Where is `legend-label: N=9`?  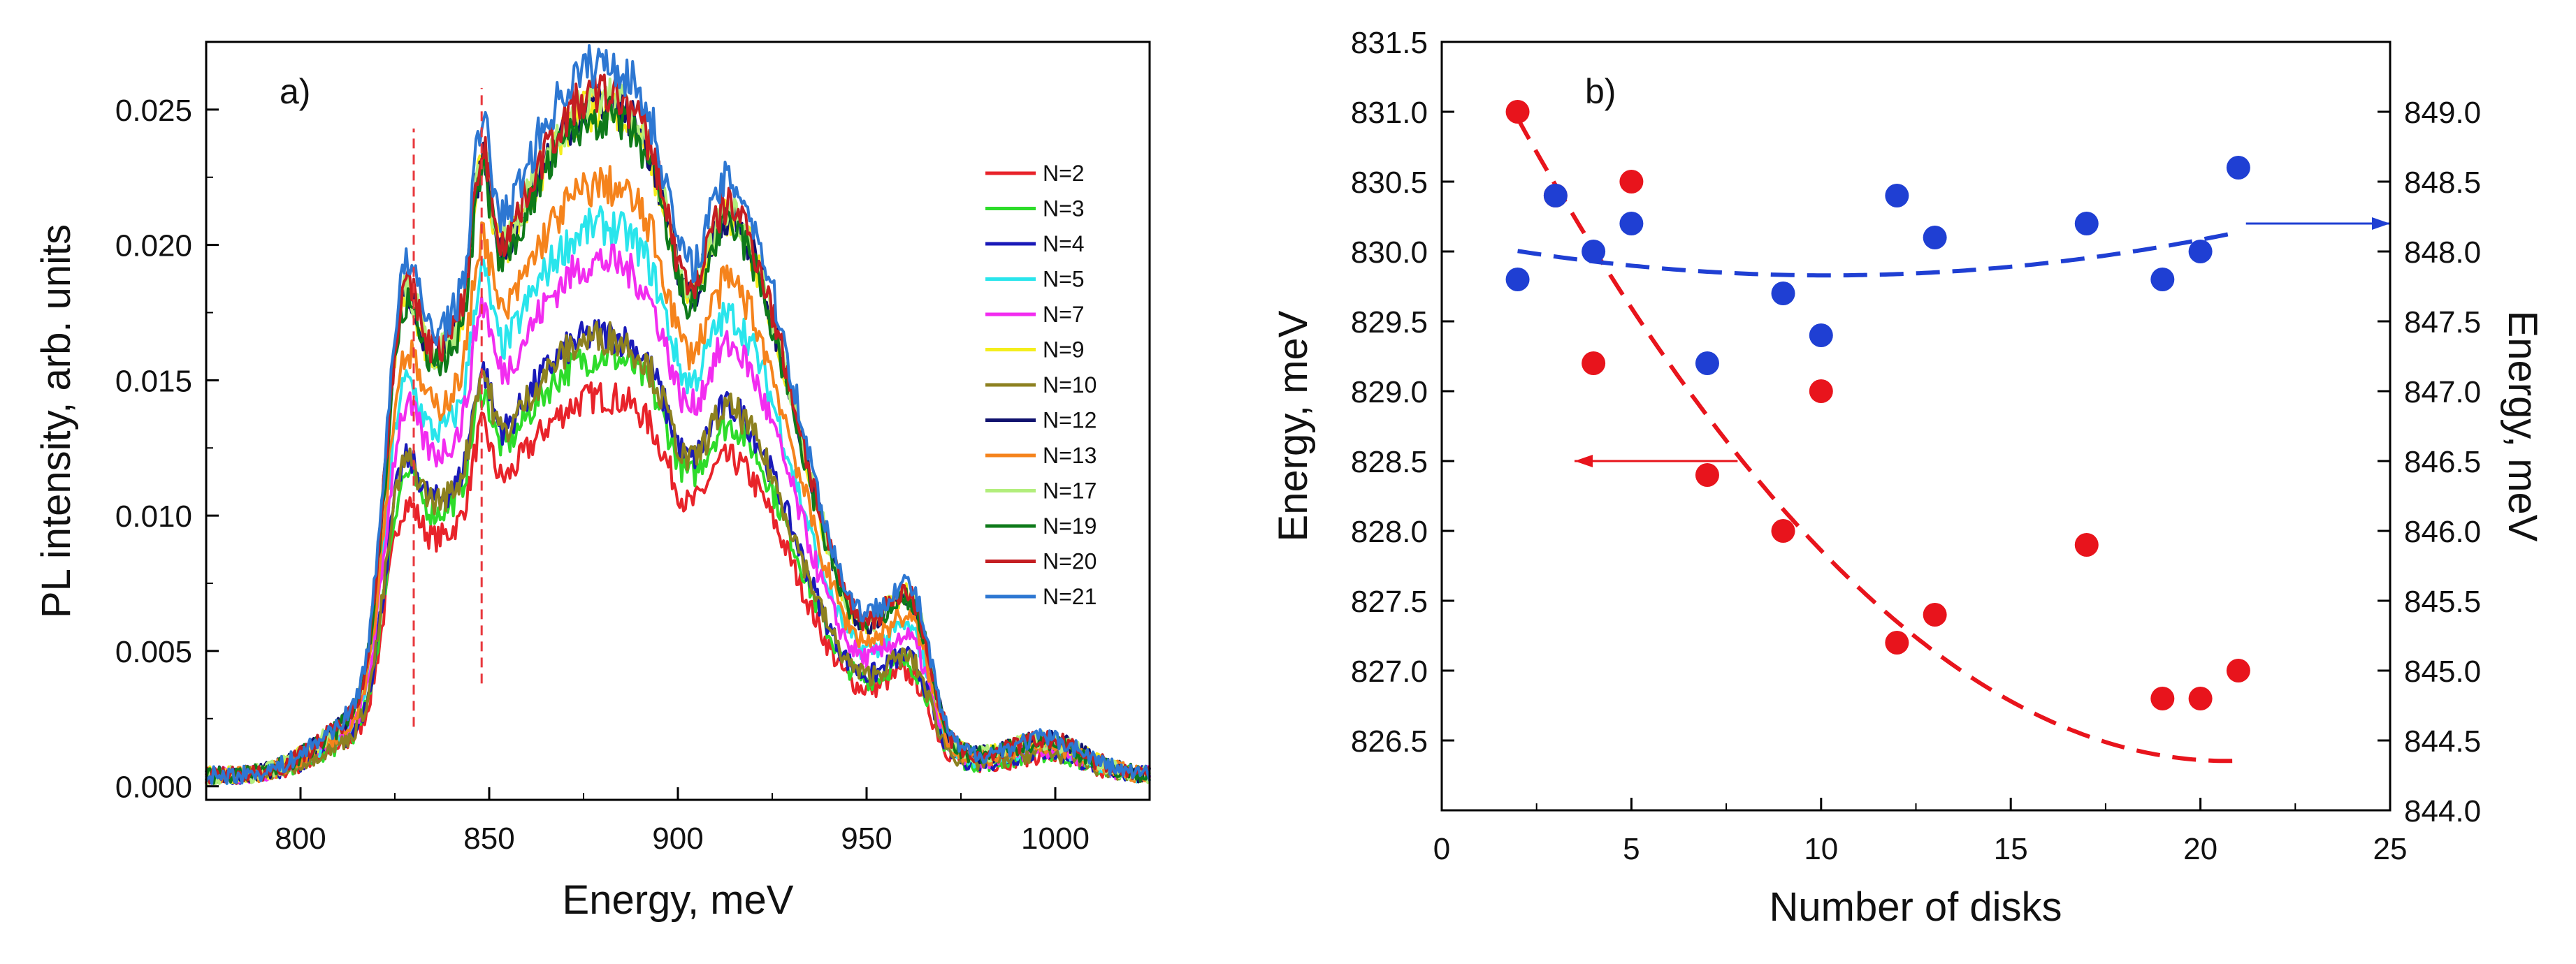 legend-label: N=9 is located at coordinates (1064, 350).